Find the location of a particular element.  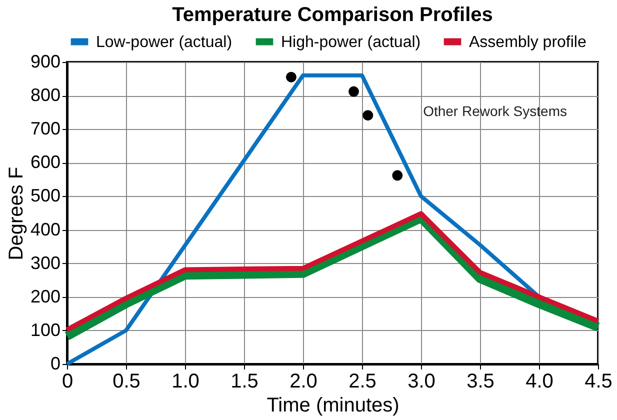

y-axis-title: Degrees F is located at coordinates (16, 213).